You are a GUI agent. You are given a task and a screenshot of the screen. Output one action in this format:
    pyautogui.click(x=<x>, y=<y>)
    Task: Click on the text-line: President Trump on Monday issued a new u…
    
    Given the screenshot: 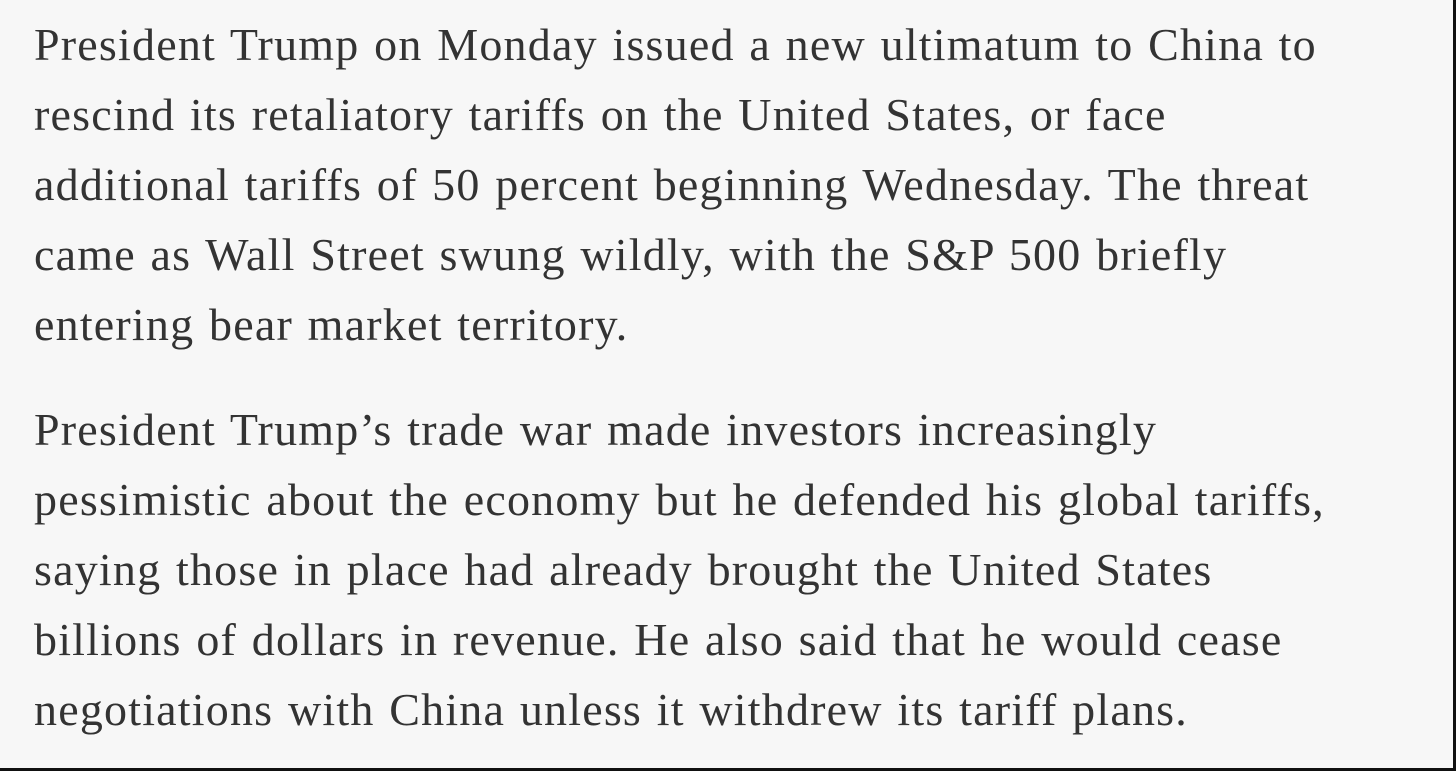 What is the action you would take?
    pyautogui.click(x=675, y=44)
    